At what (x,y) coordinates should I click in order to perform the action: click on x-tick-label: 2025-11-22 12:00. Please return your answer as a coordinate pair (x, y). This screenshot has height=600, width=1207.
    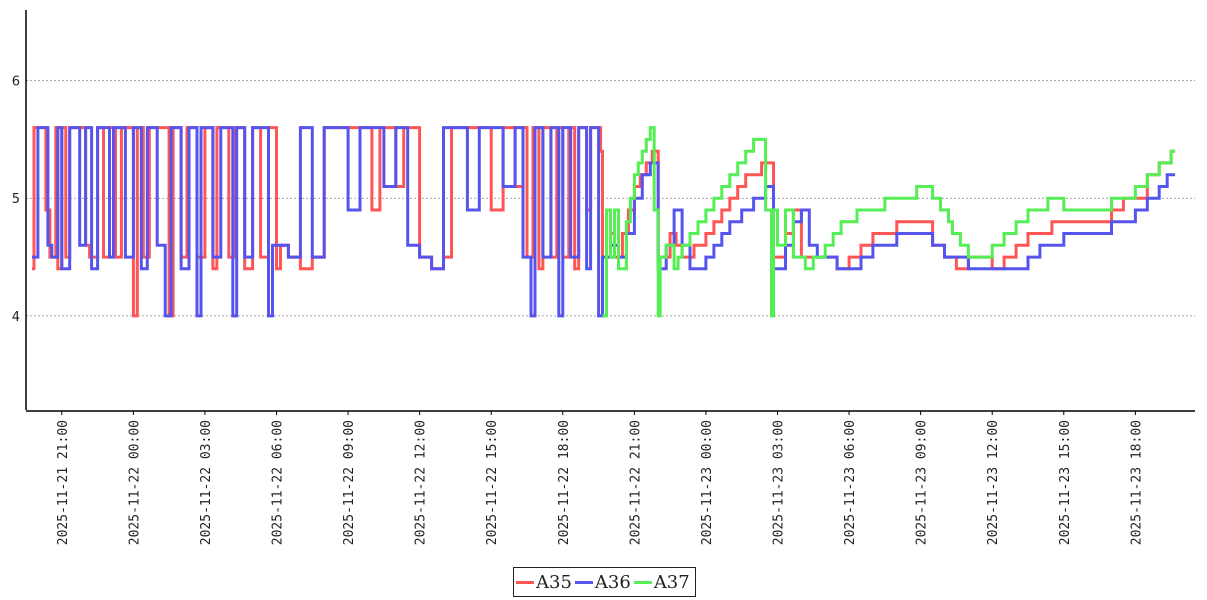
    Looking at the image, I should click on (421, 482).